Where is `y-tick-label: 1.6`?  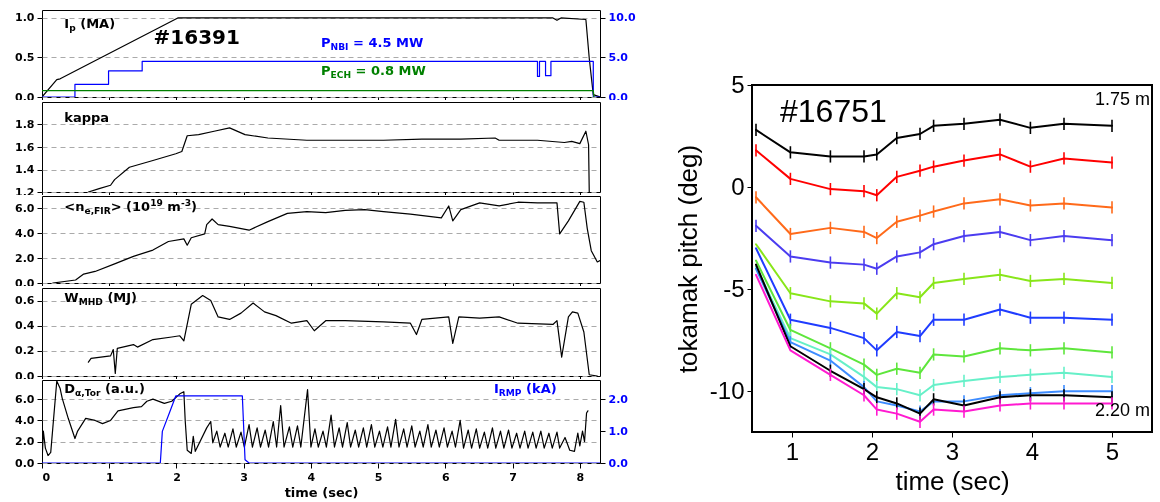
y-tick-label: 1.6 is located at coordinates (25, 147).